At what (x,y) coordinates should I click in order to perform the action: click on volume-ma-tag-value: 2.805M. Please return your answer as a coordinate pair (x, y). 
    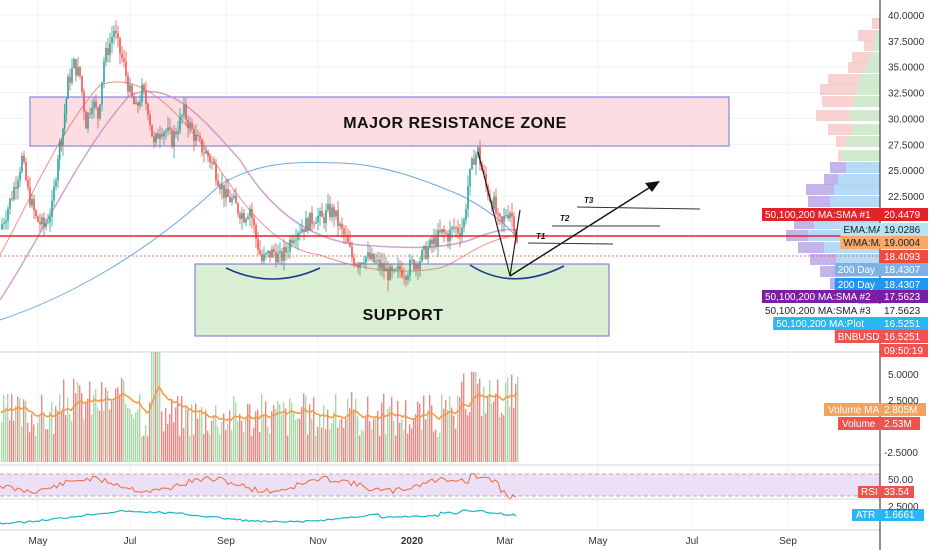
    Looking at the image, I should click on (900, 410).